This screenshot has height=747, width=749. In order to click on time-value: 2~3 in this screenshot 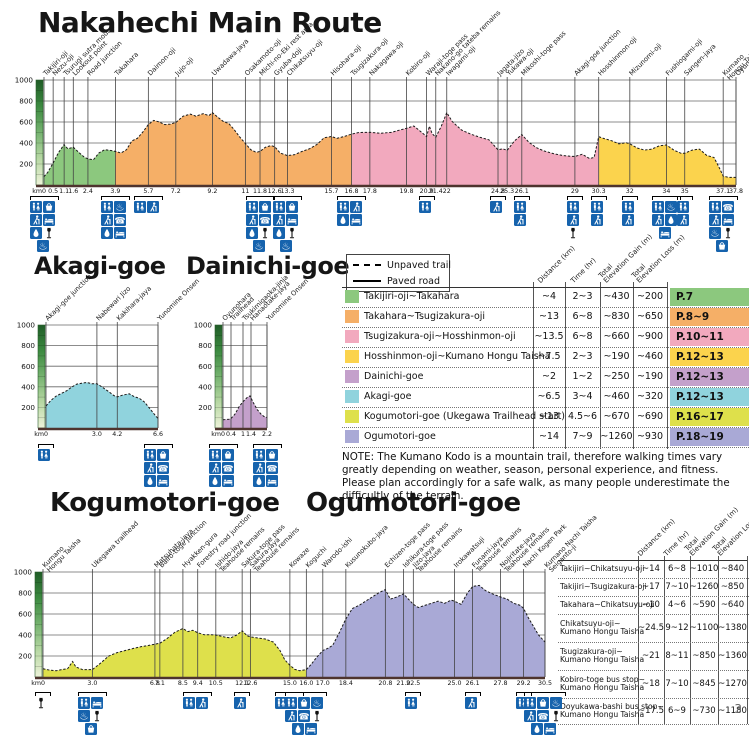, I will do `click(582, 356)`.